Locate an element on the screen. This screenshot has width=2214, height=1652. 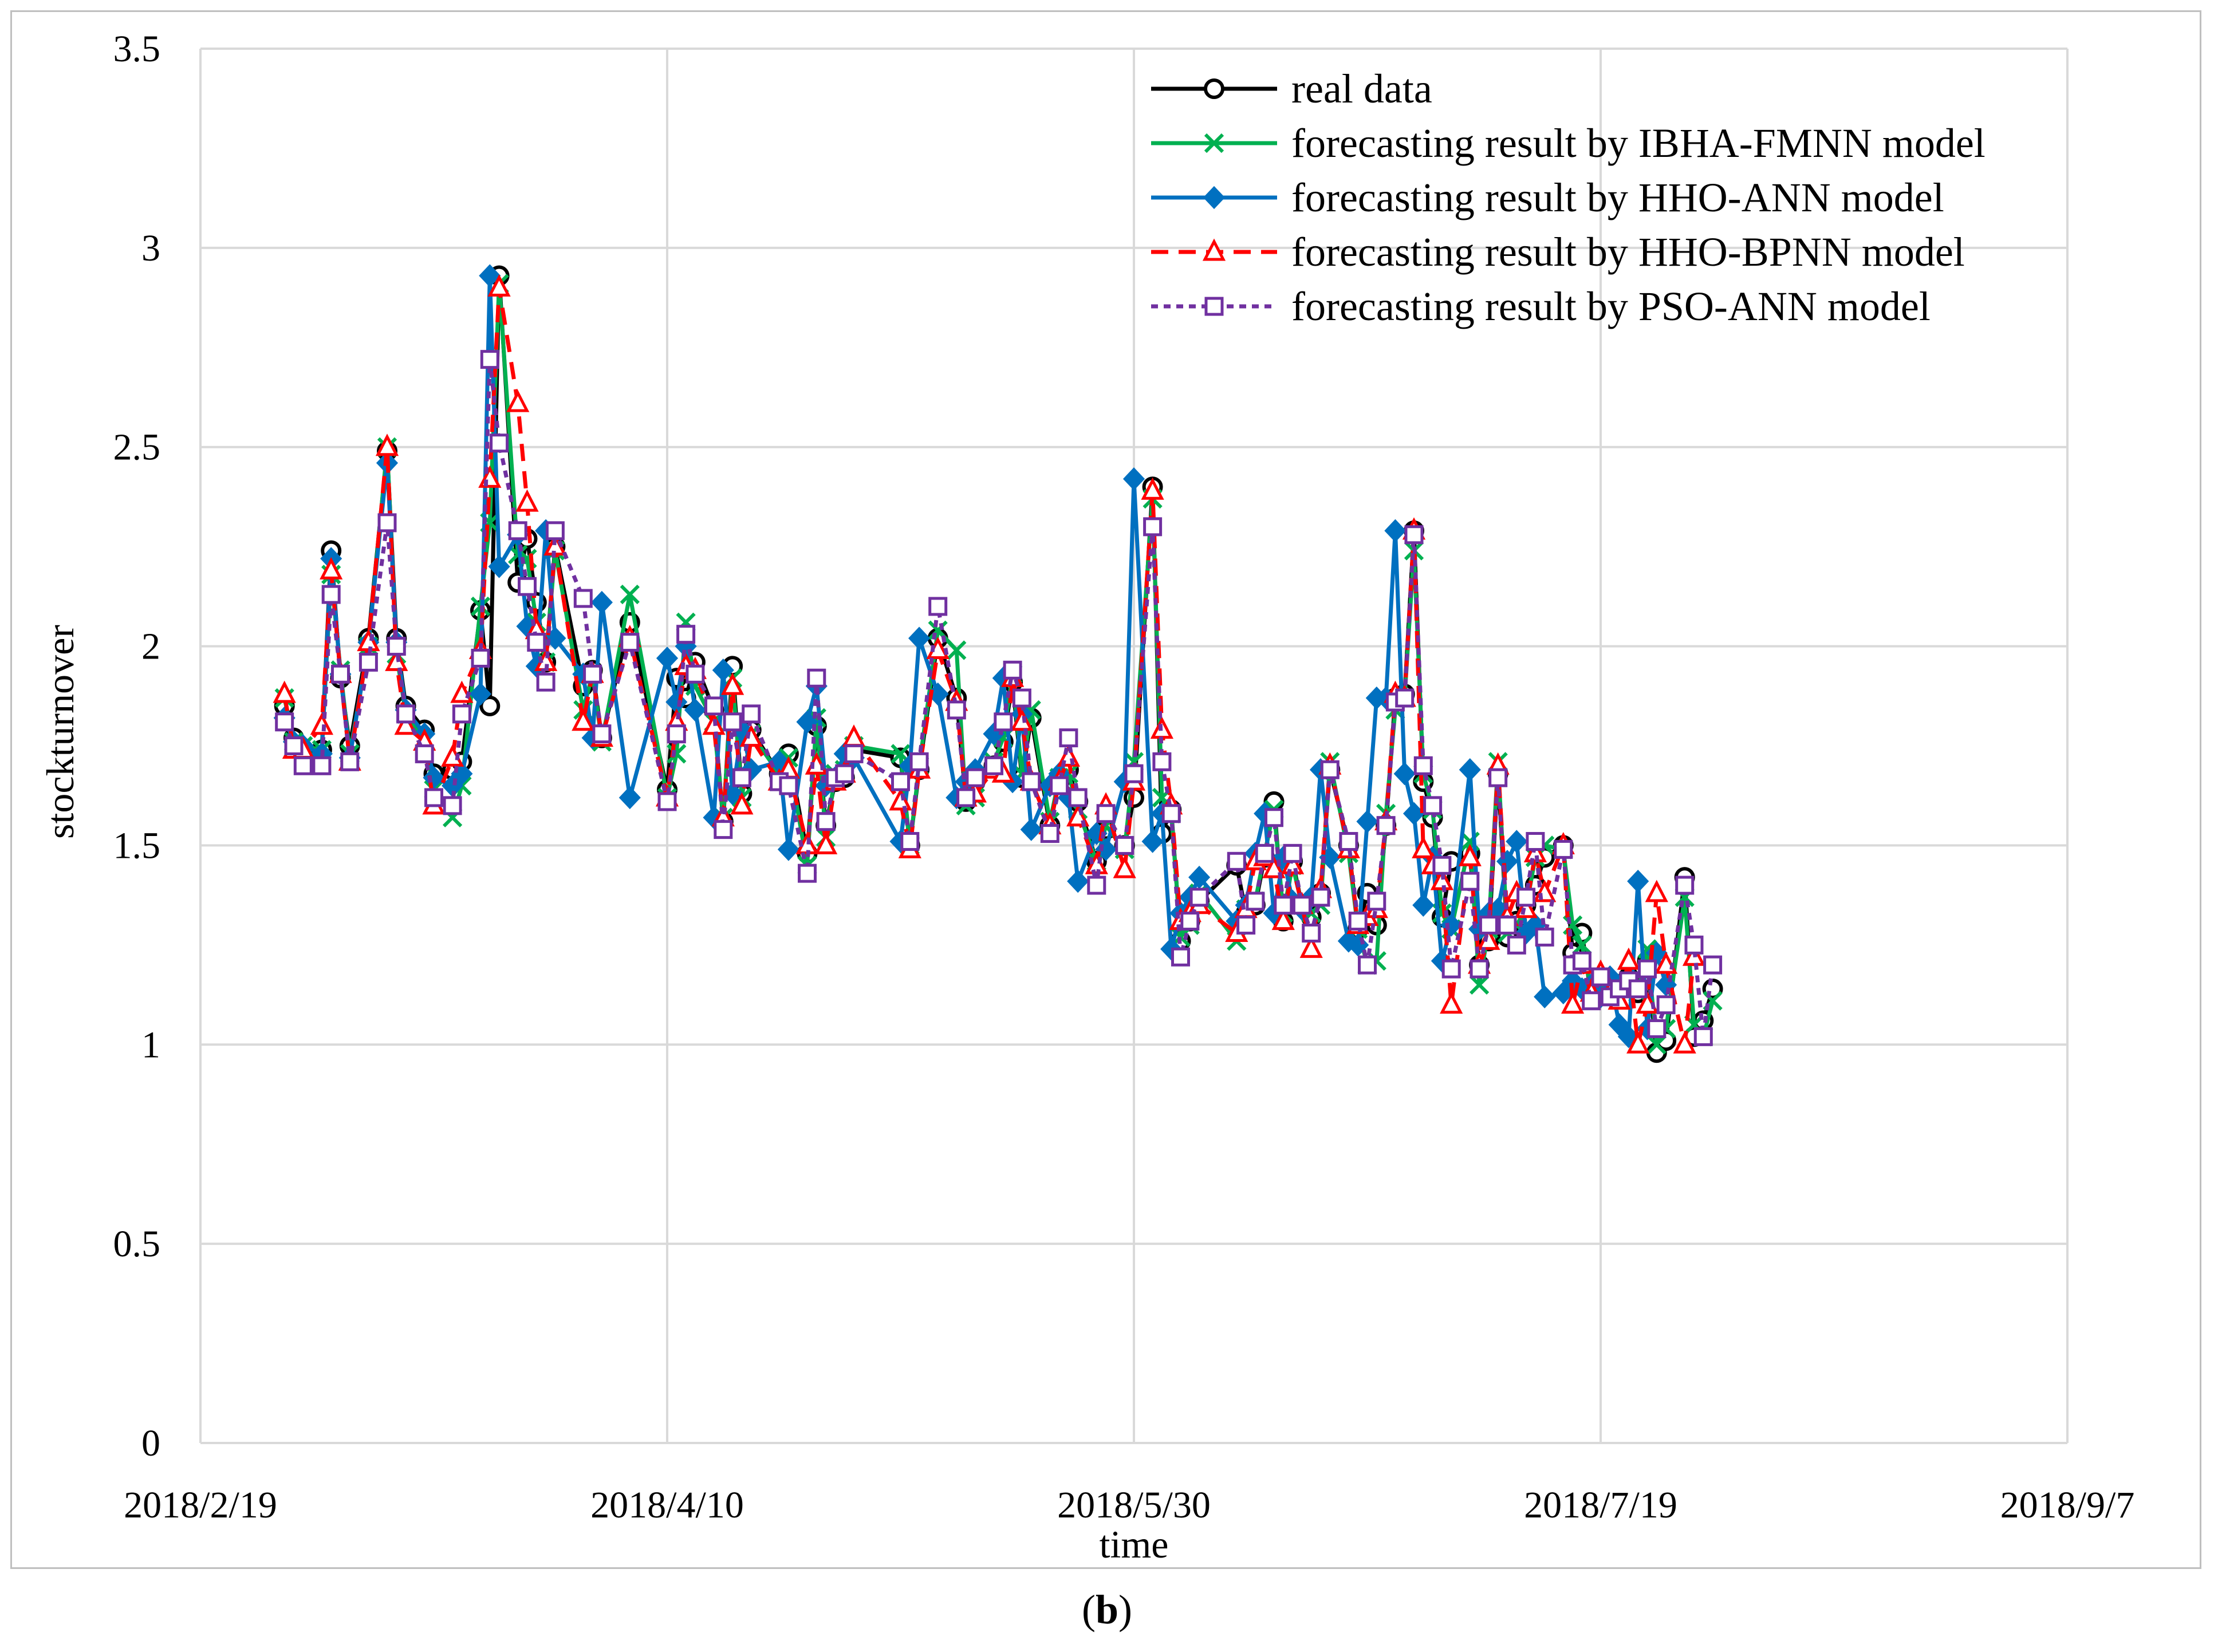
legend-marker-pso is located at coordinates (1214, 307).